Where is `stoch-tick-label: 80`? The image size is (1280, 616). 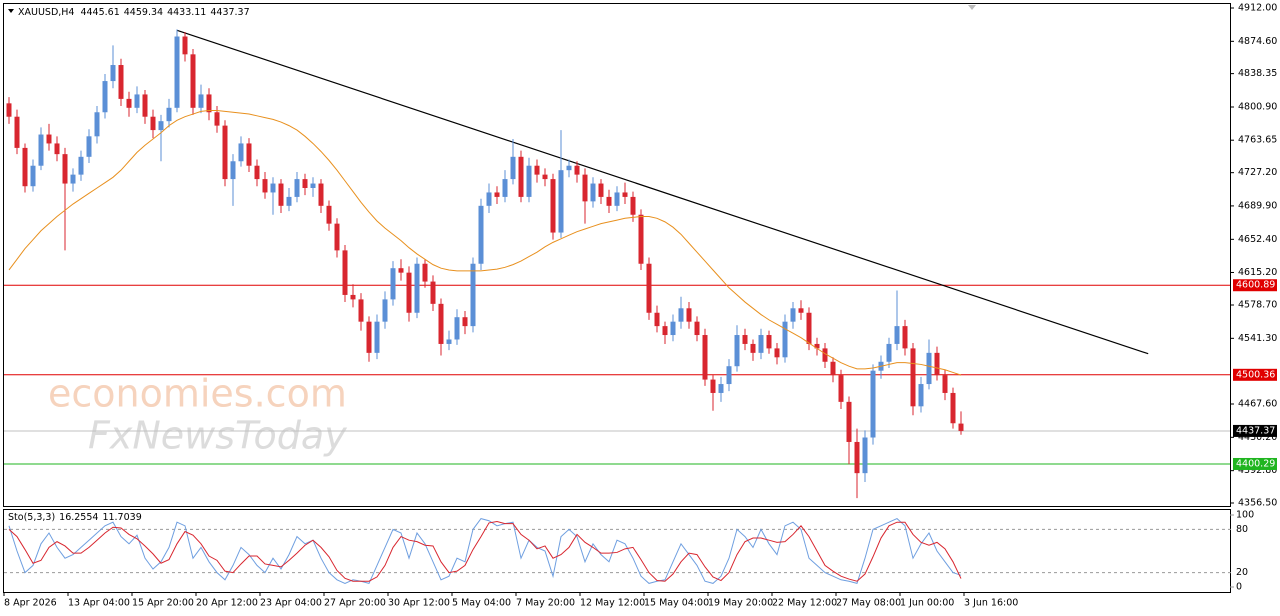 stoch-tick-label: 80 is located at coordinates (1242, 529).